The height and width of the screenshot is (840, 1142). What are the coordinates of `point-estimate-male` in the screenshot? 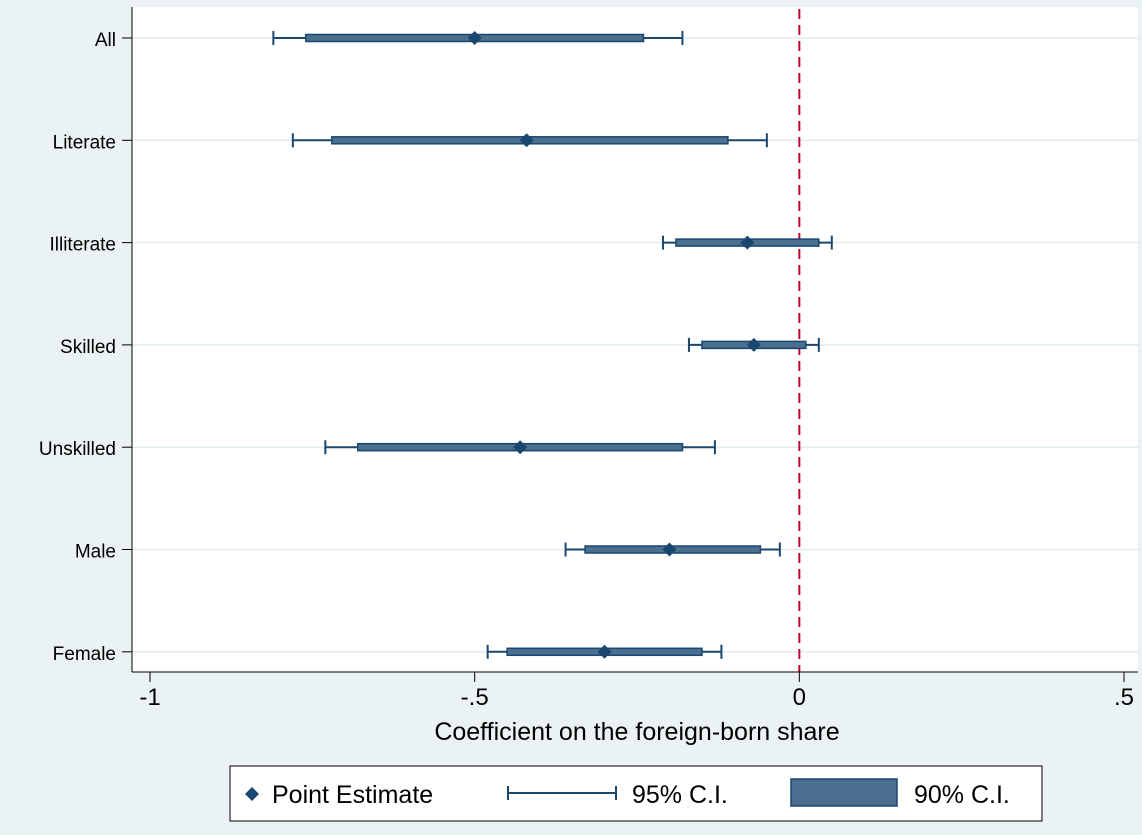 It's located at (669, 549).